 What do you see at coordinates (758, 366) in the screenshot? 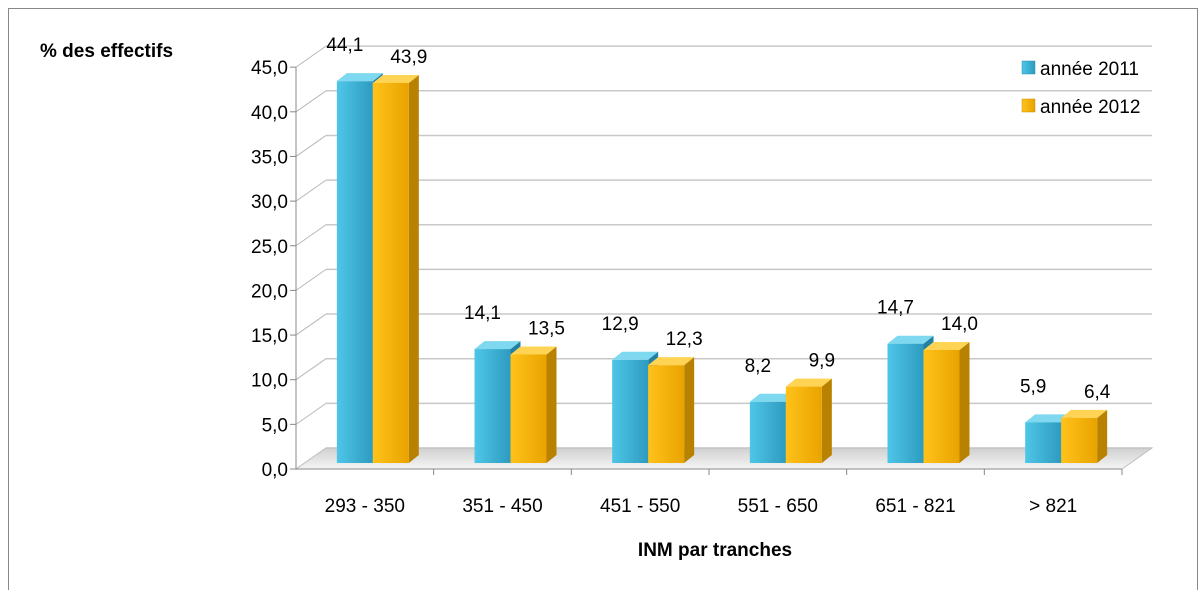
I see `data-label-2011: 8,2` at bounding box center [758, 366].